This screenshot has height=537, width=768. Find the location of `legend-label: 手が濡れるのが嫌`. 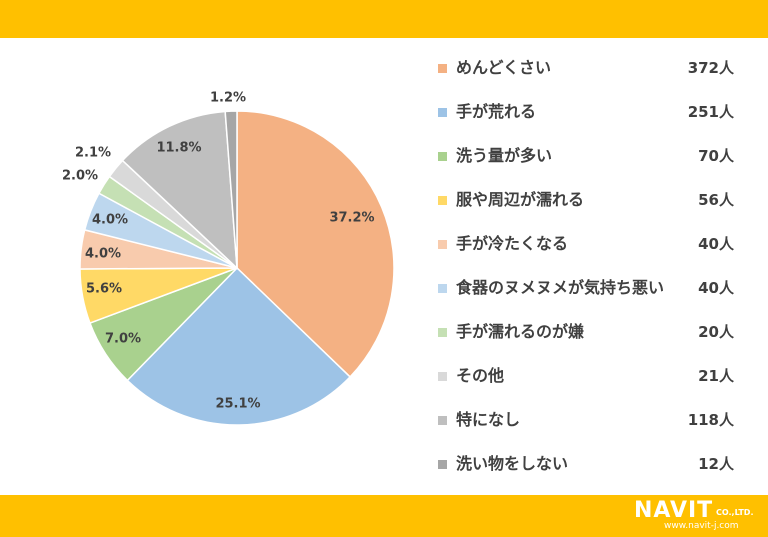

legend-label: 手が濡れるのが嫌 is located at coordinates (520, 331).